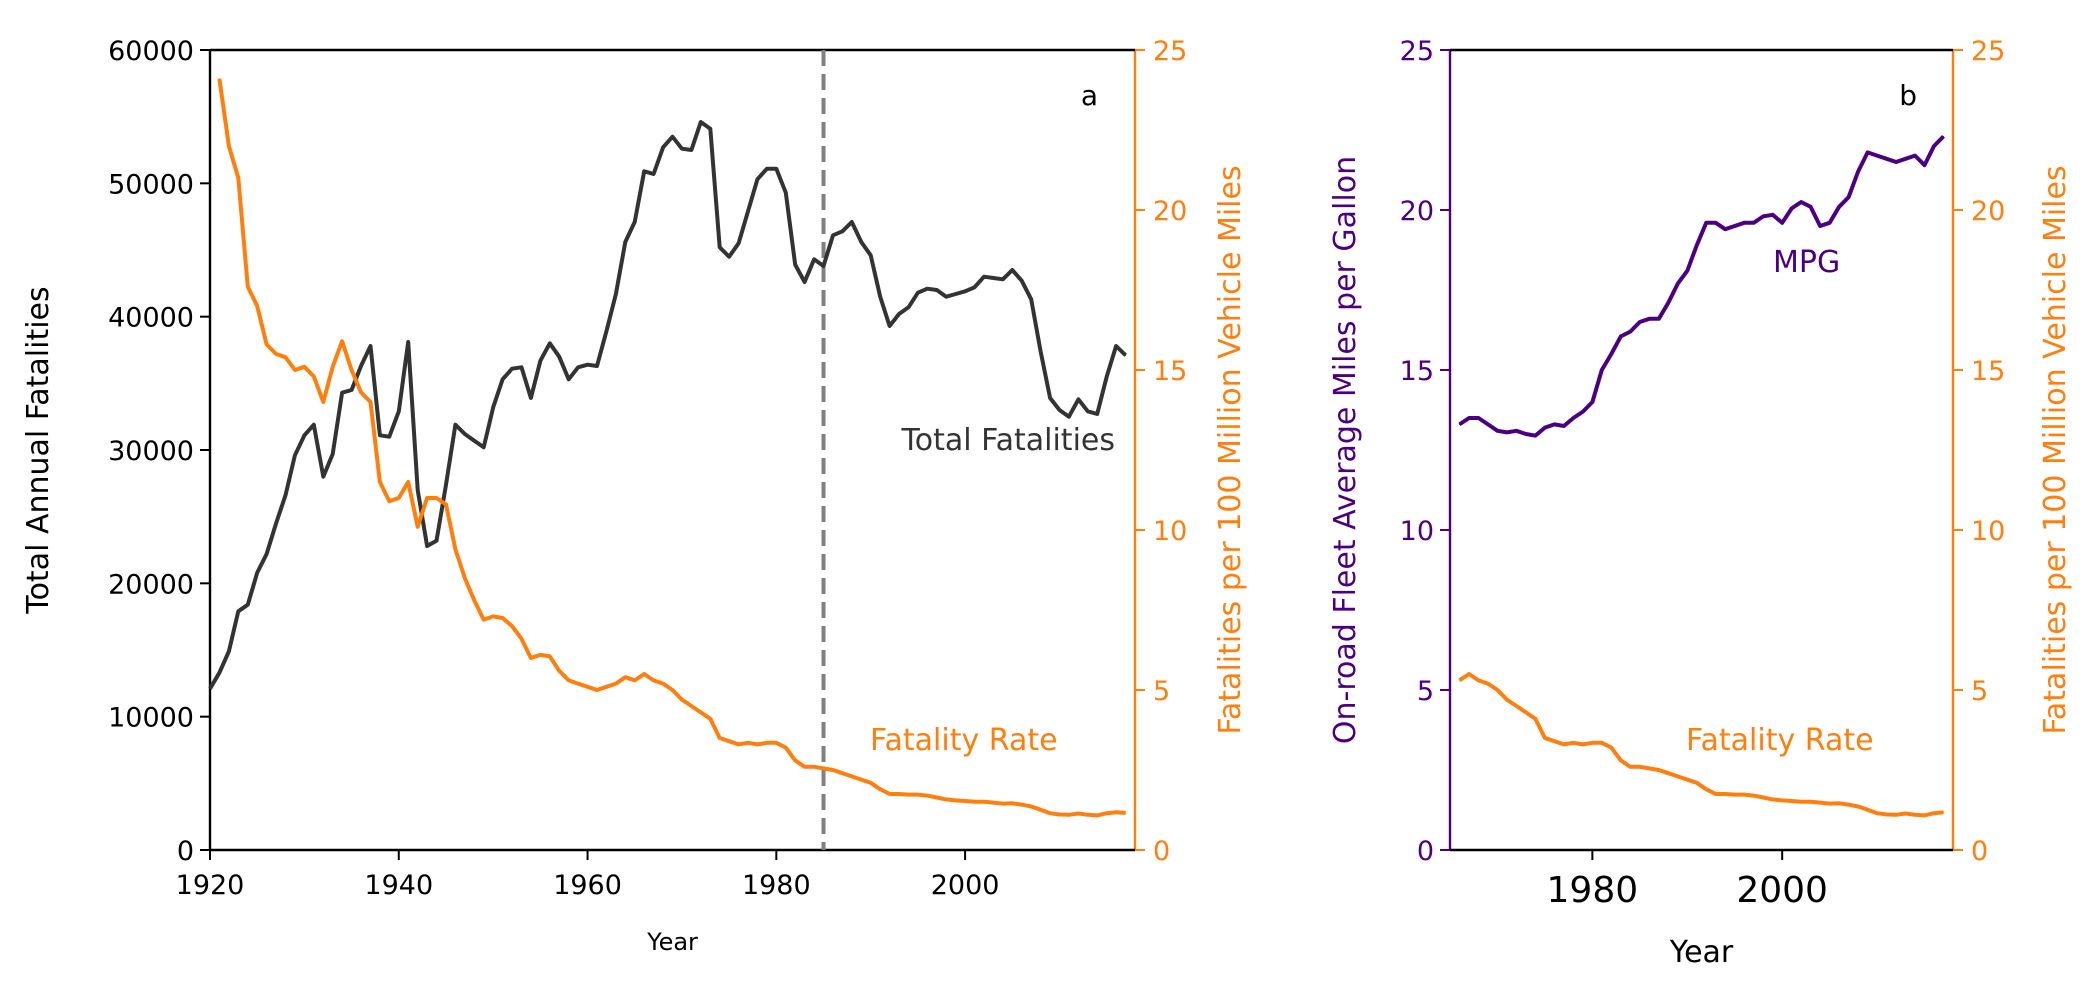  What do you see at coordinates (151, 584) in the screenshot?
I see `y-tick-label: 20000` at bounding box center [151, 584].